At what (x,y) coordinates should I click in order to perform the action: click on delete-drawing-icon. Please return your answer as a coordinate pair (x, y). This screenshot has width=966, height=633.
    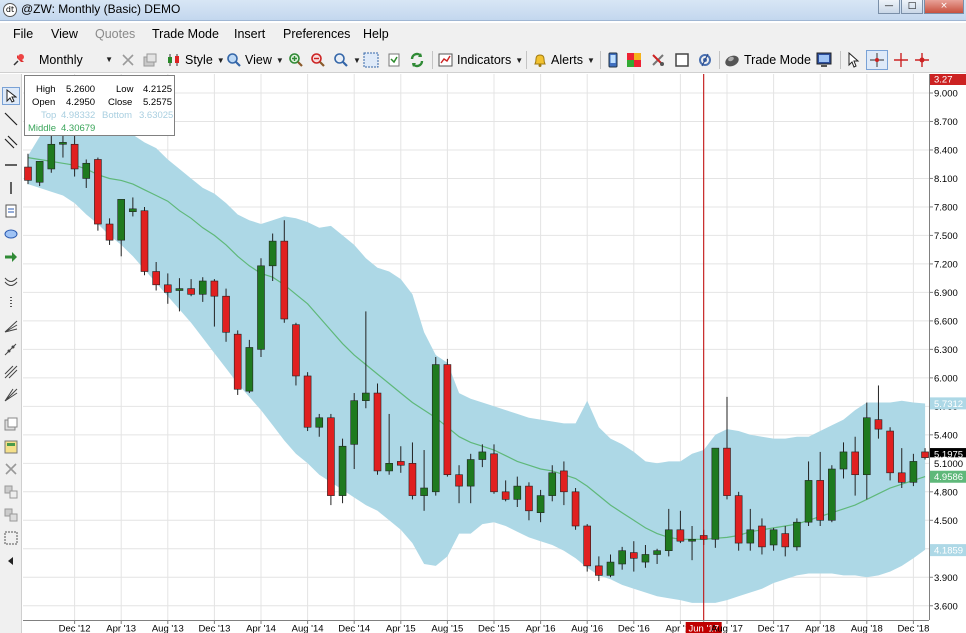
    Looking at the image, I should click on (11, 469).